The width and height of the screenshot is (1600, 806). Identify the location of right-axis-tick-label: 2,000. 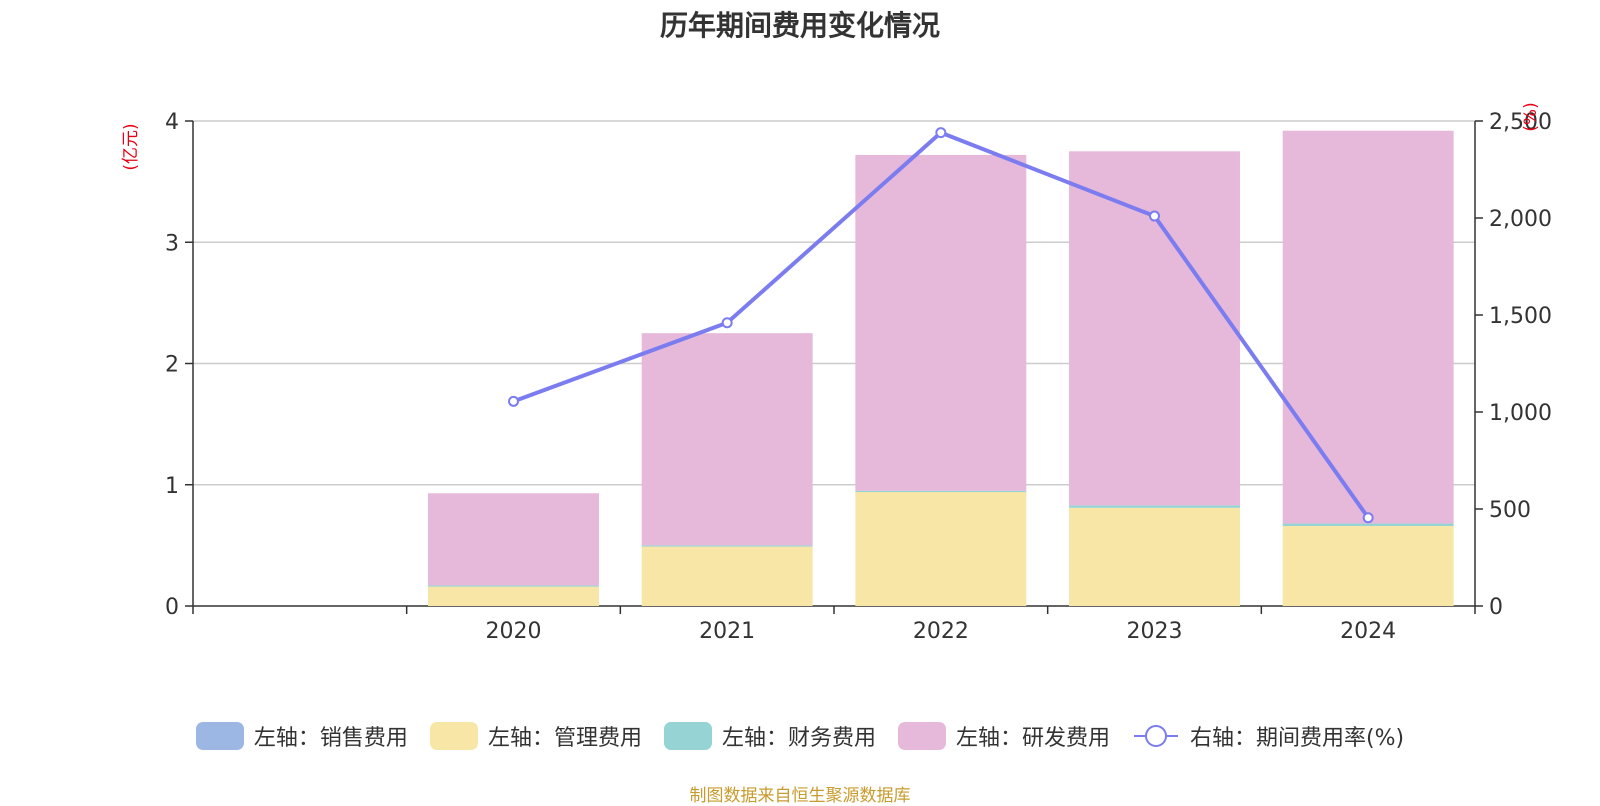
(1520, 219).